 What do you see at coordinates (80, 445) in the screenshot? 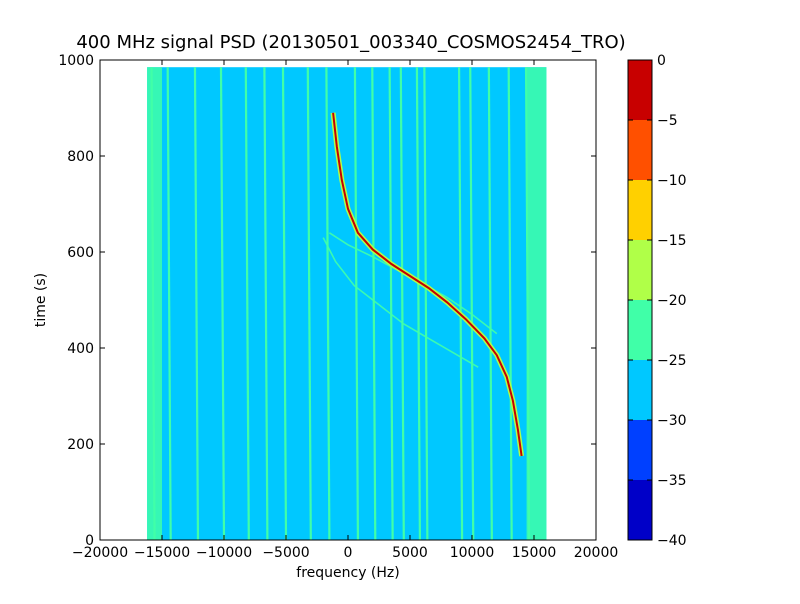
I see `y-tick-label: 200` at bounding box center [80, 445].